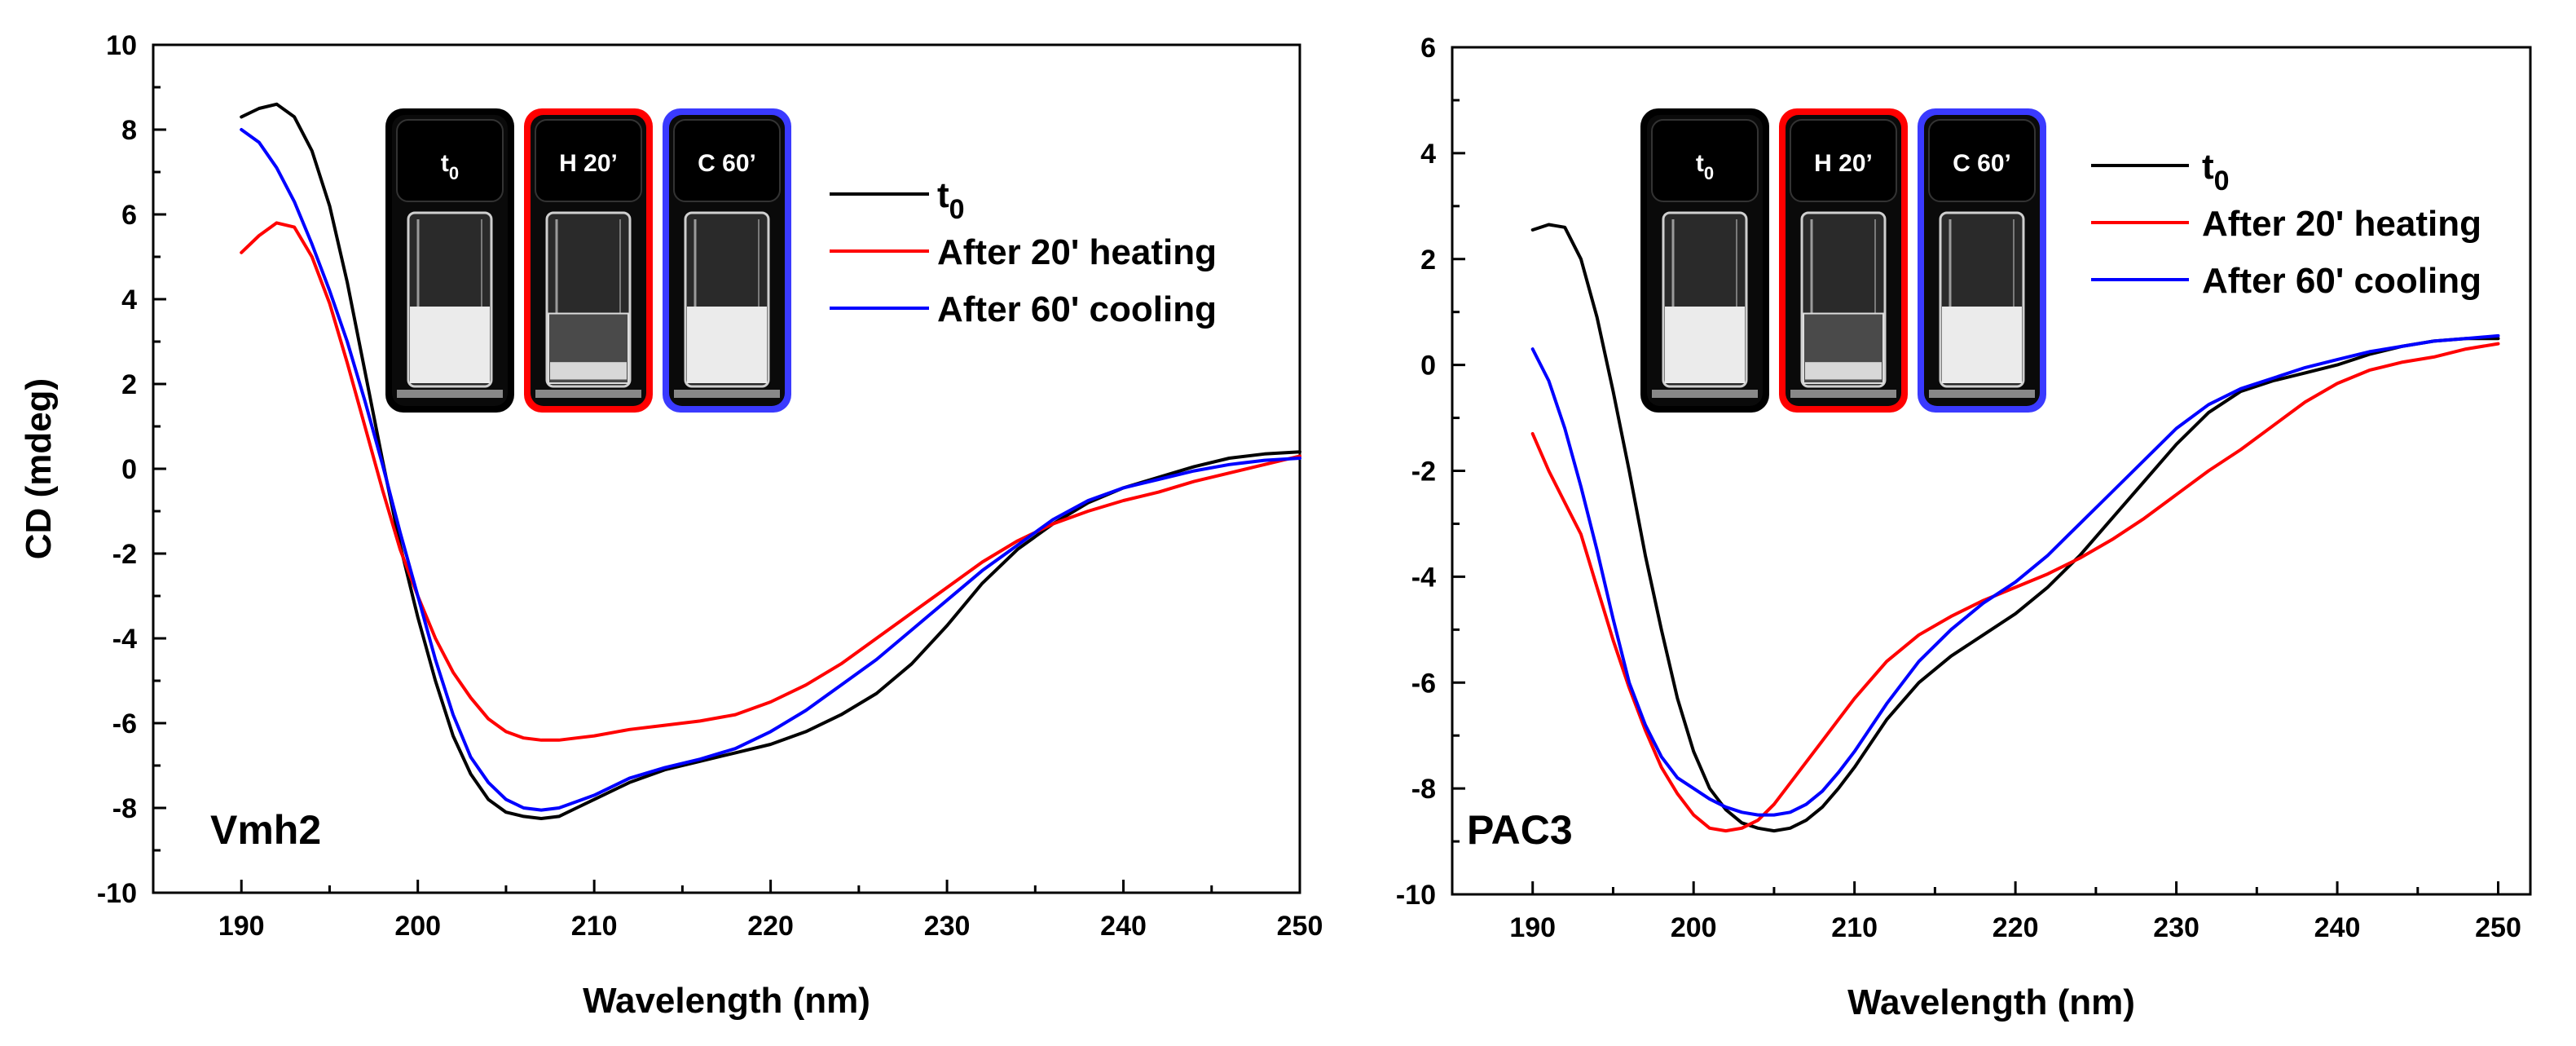 The image size is (2576, 1046). Describe the element at coordinates (1520, 830) in the screenshot. I see `panel-label: PAC3` at that location.